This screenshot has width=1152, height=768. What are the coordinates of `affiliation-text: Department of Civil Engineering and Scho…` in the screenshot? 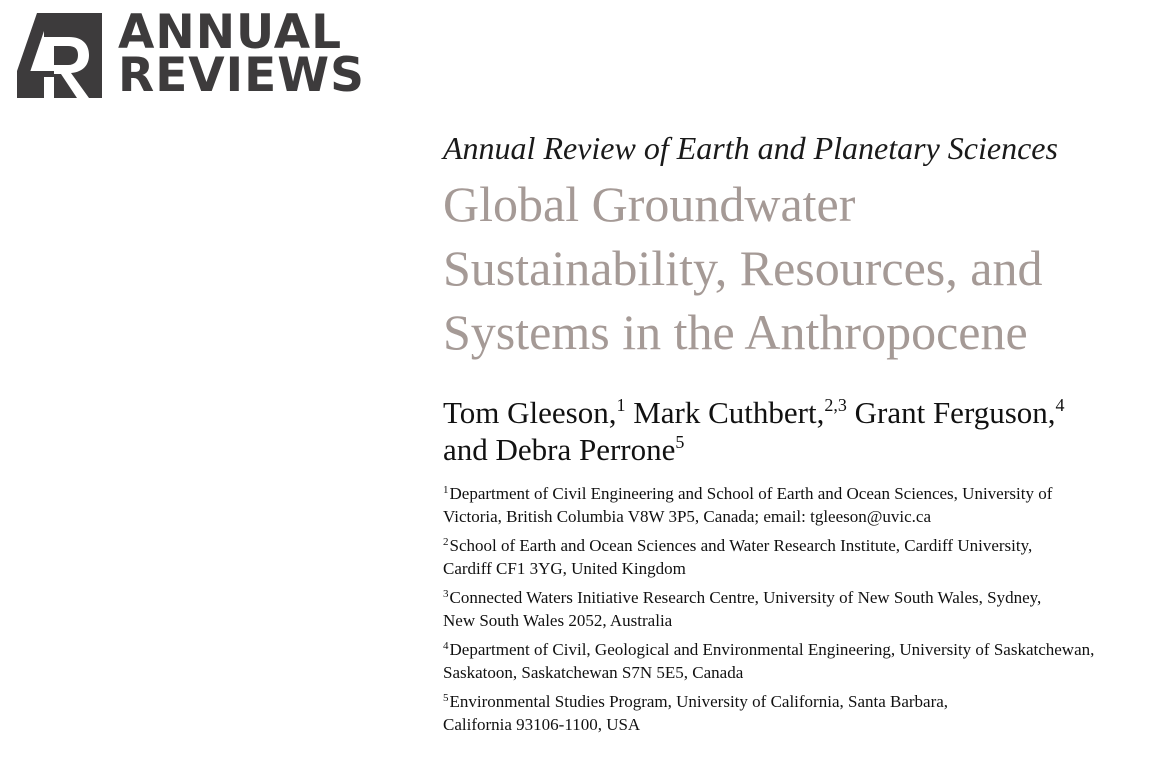 It's located at (751, 493).